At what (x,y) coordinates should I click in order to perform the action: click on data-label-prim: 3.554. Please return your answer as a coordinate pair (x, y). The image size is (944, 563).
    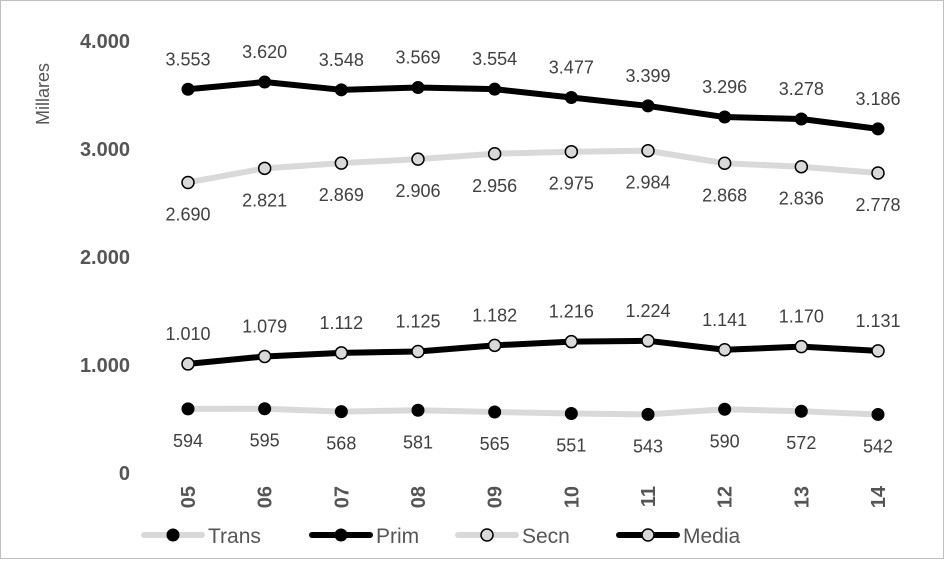
    Looking at the image, I should click on (494, 59).